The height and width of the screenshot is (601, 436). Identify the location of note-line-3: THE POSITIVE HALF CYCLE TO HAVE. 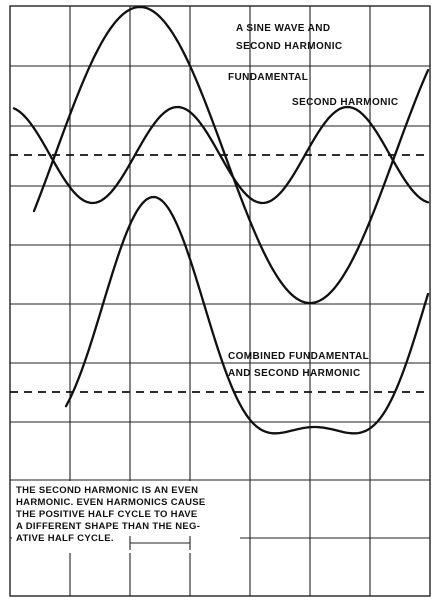
(107, 514).